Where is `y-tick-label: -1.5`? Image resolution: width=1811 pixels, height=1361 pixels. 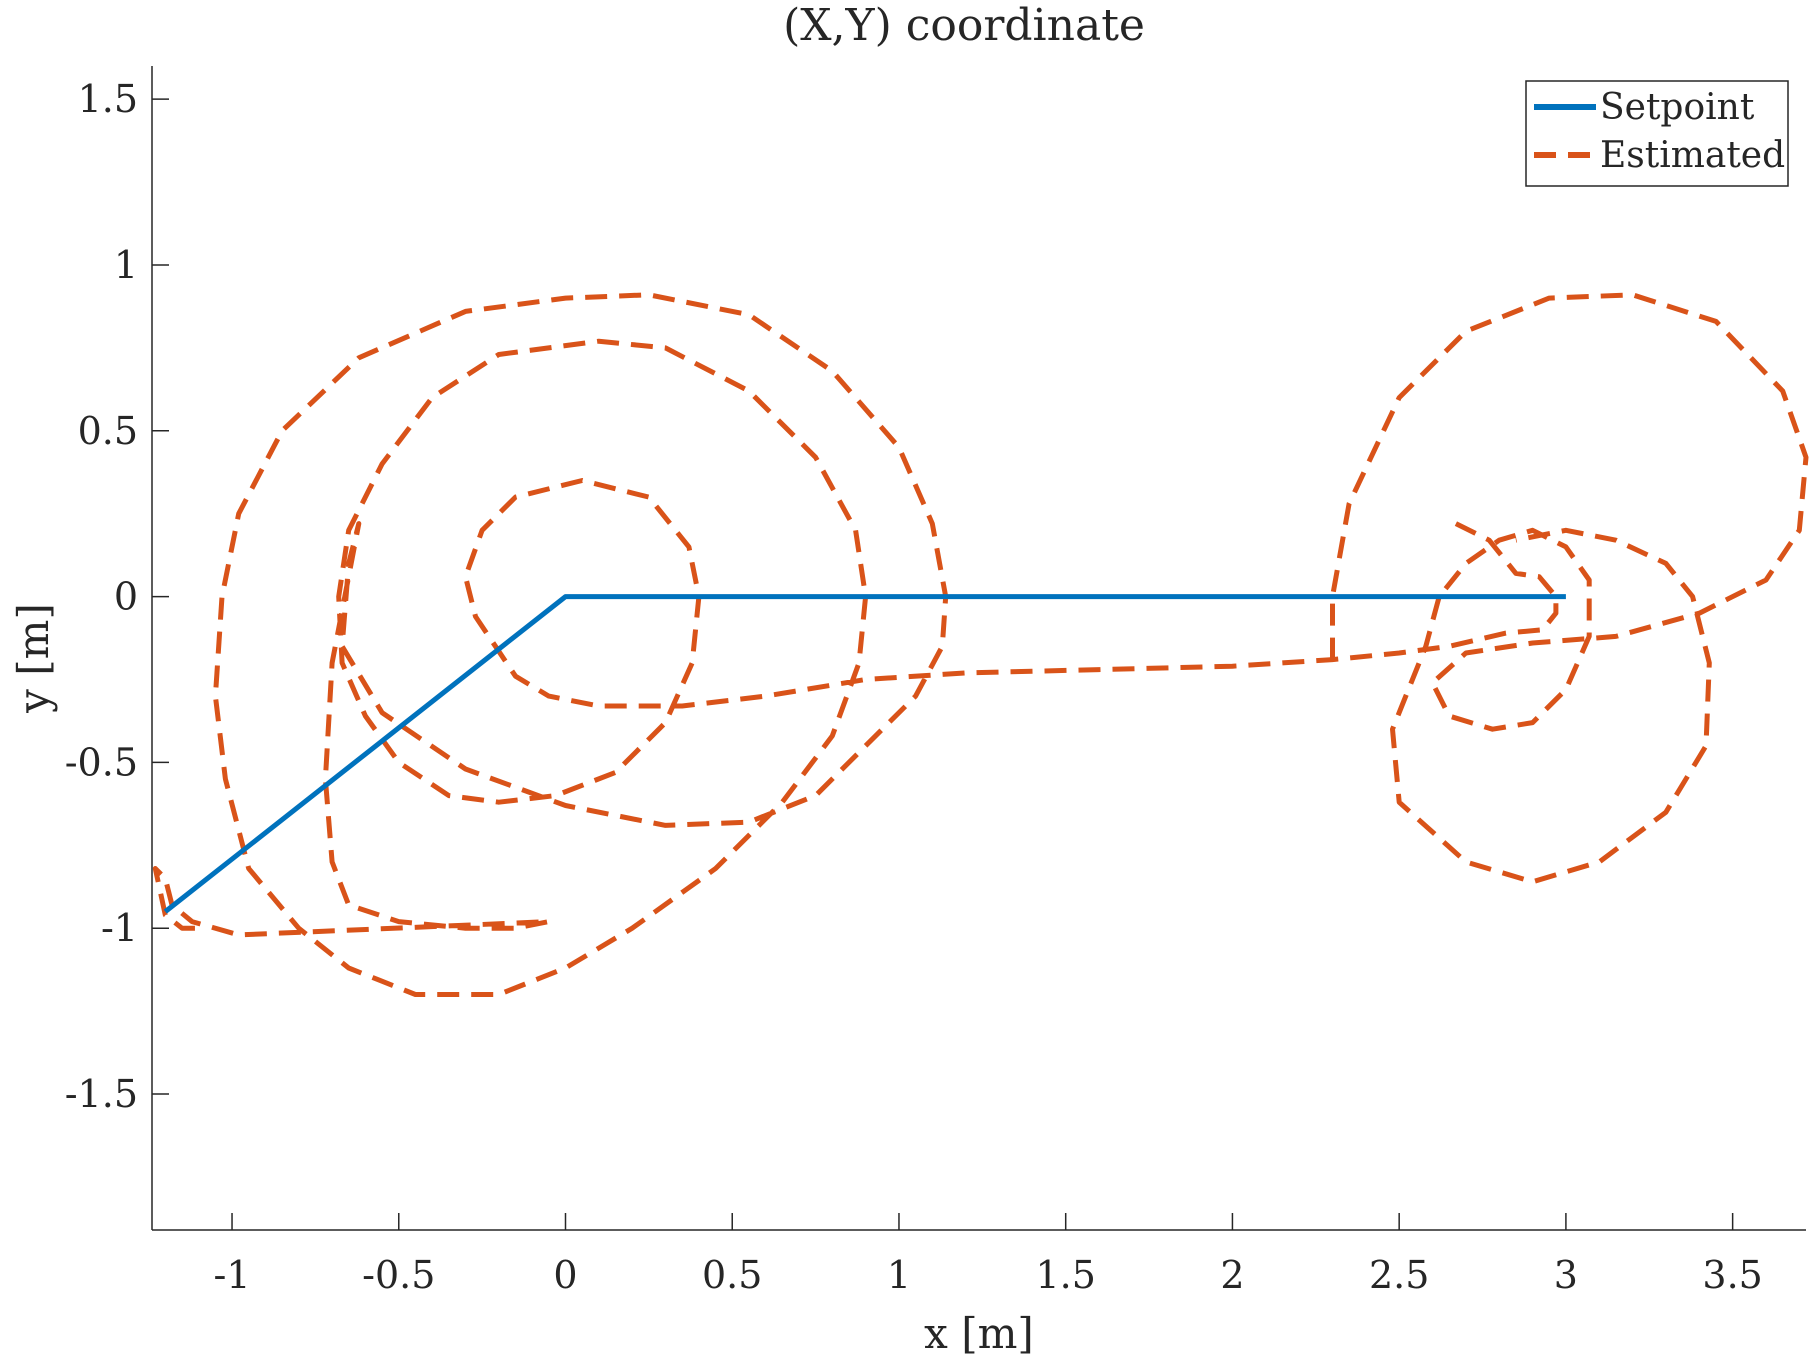 y-tick-label: -1.5 is located at coordinates (101, 1094).